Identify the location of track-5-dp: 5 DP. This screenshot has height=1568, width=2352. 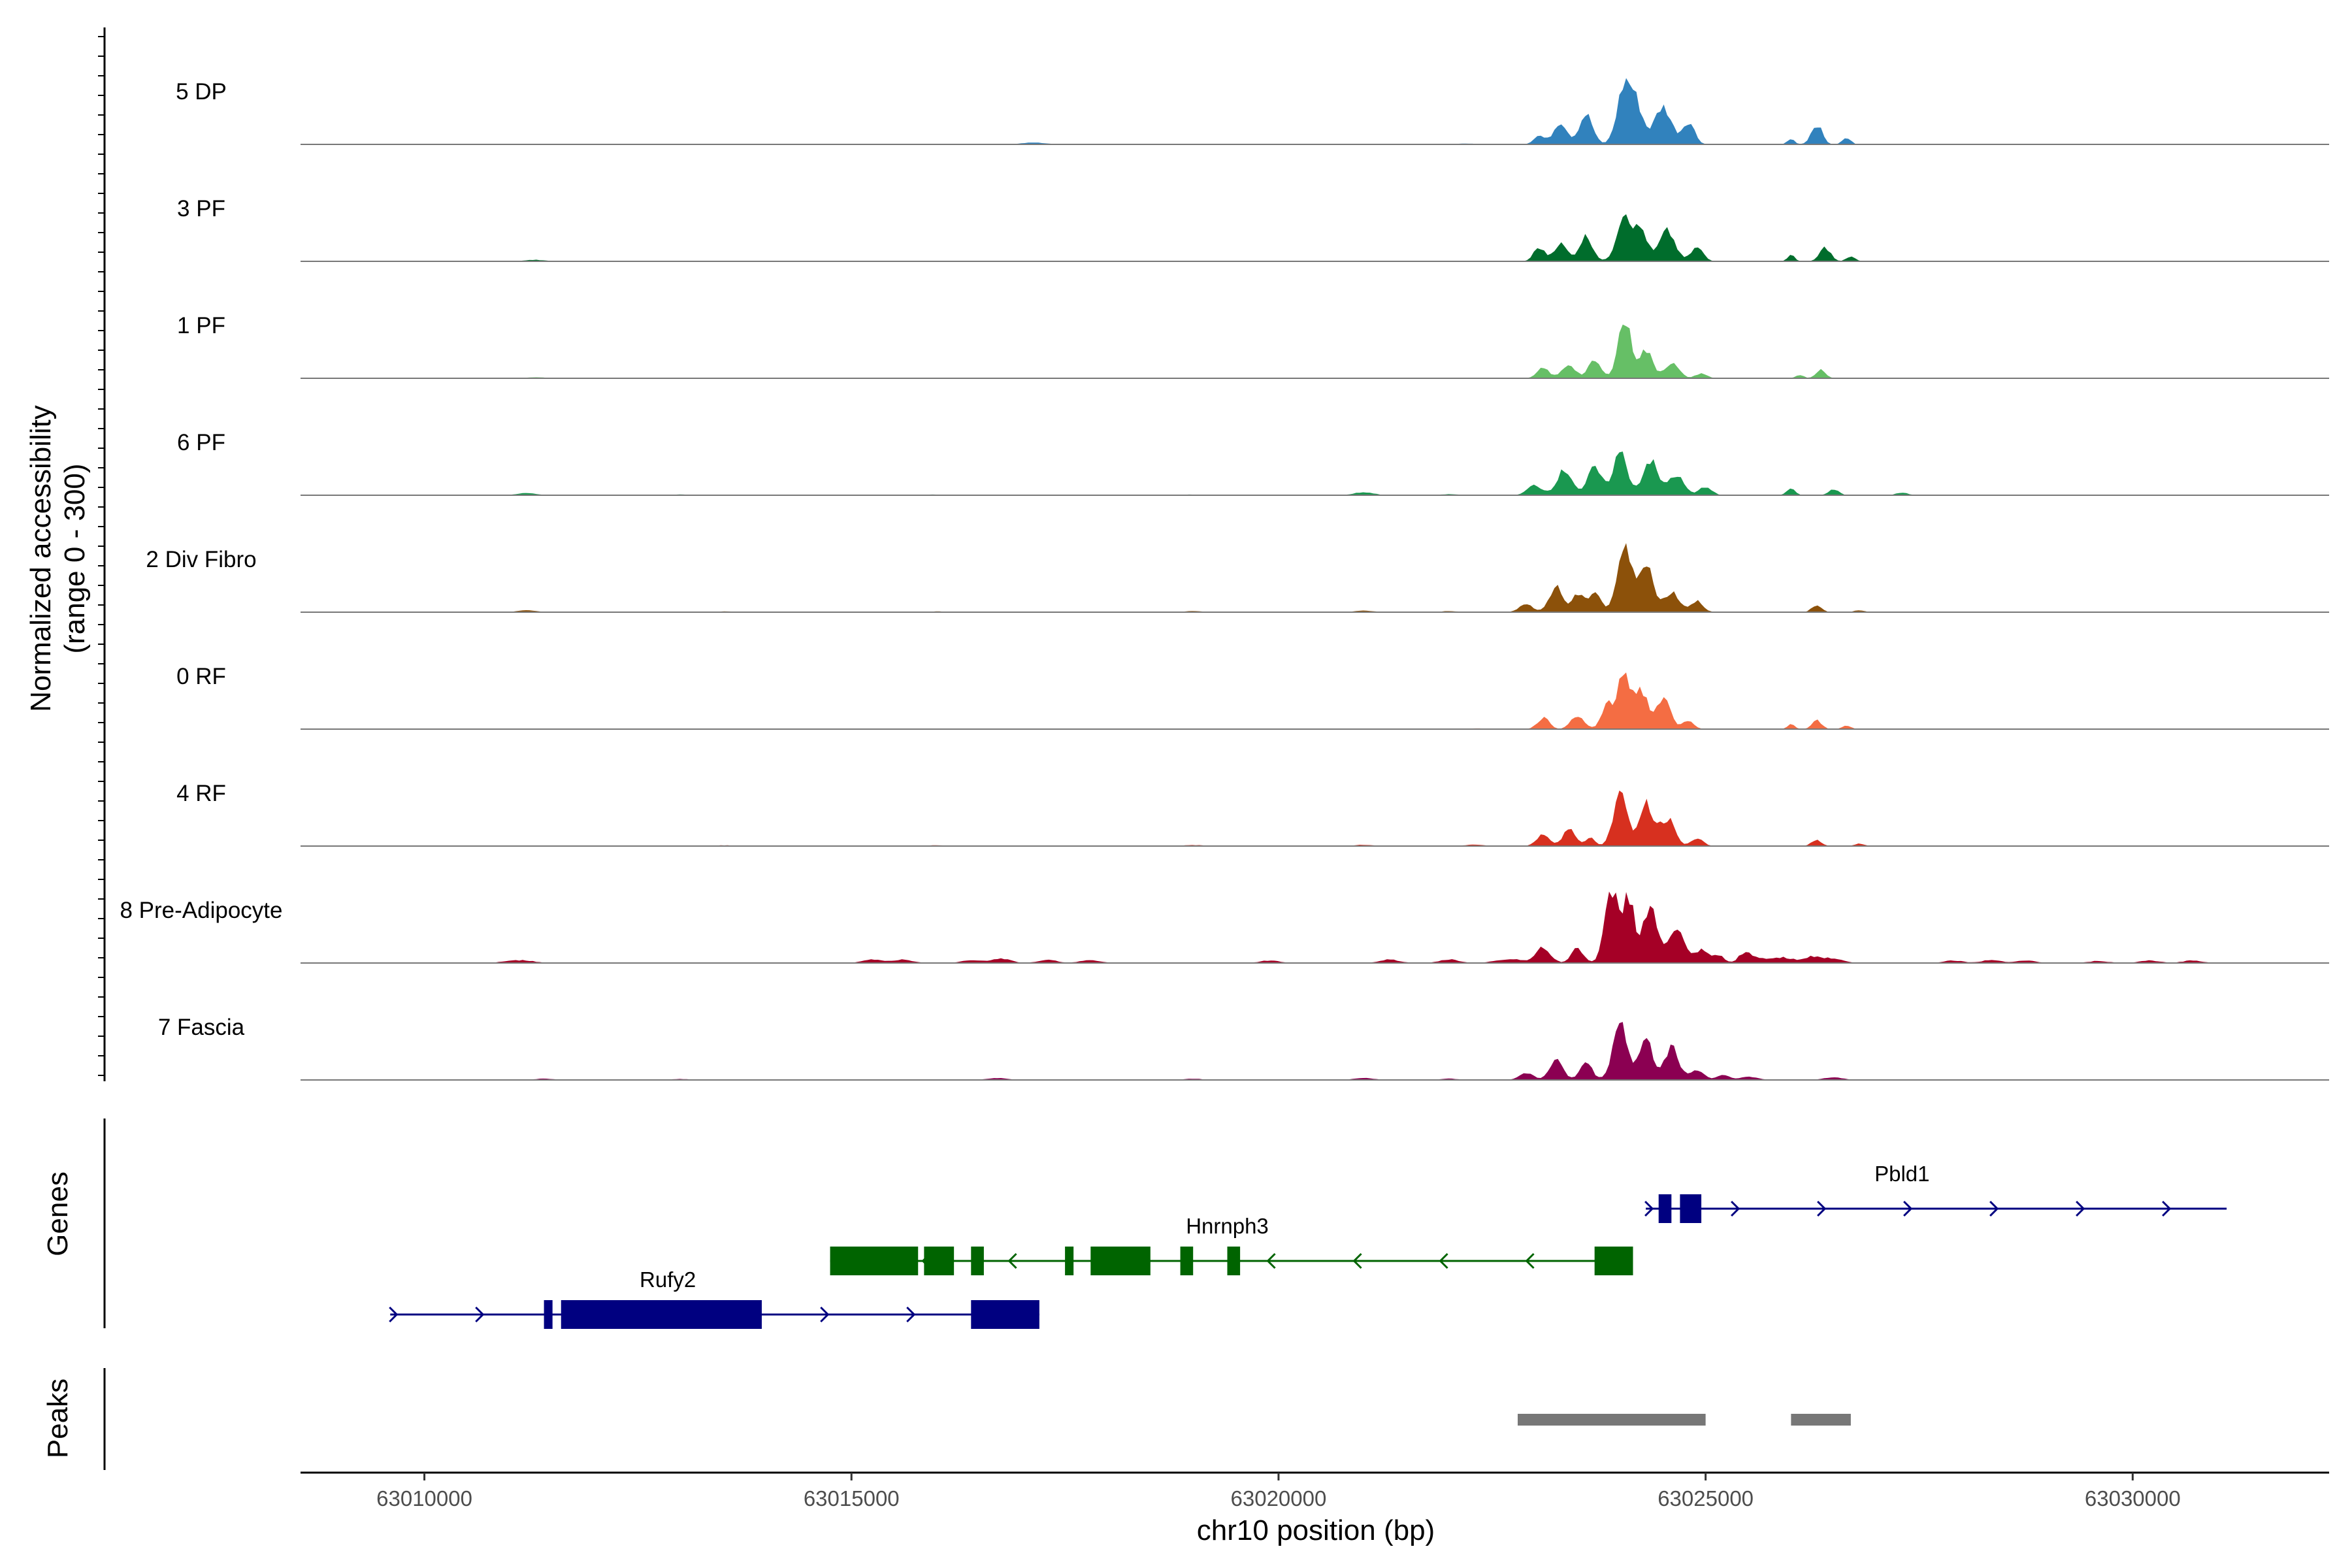
(1252, 111).